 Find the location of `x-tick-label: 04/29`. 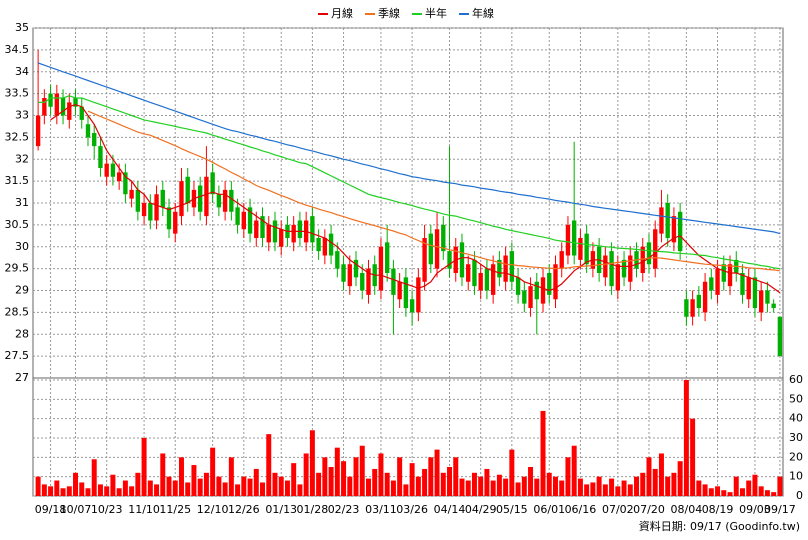

x-tick-label: 04/29 is located at coordinates (481, 509).